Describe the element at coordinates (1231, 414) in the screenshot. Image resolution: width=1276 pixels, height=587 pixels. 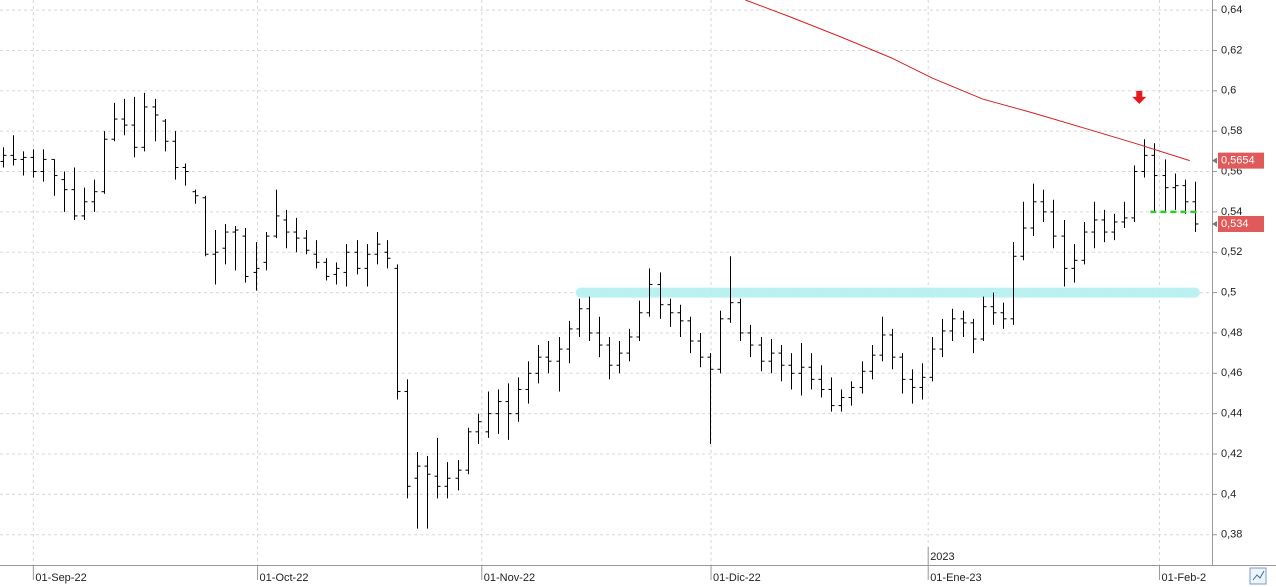
I see `y-tick-label: 0,44` at that location.